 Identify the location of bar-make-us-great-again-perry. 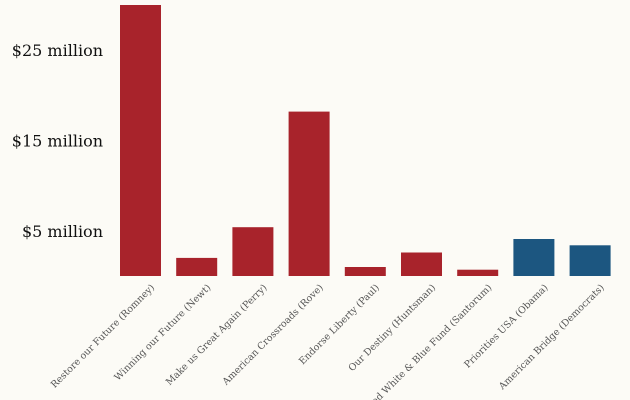
(253, 251).